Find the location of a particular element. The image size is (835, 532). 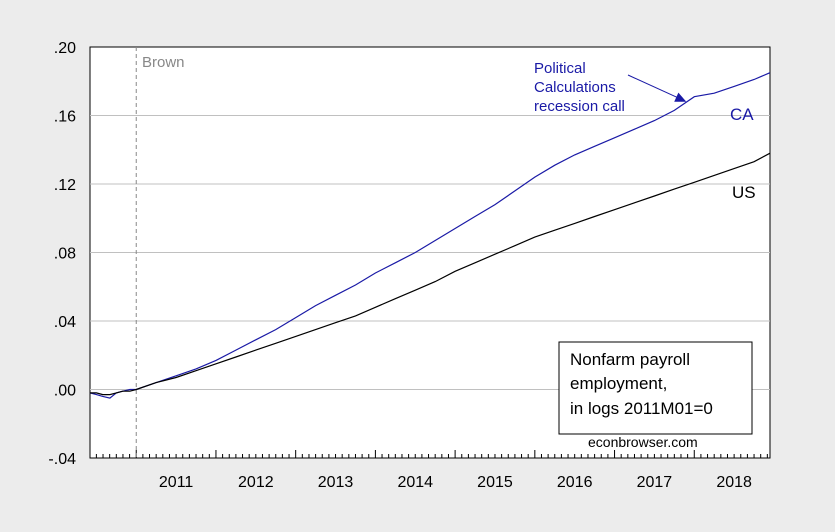

x-tick-label-2: 2013 is located at coordinates (336, 482).